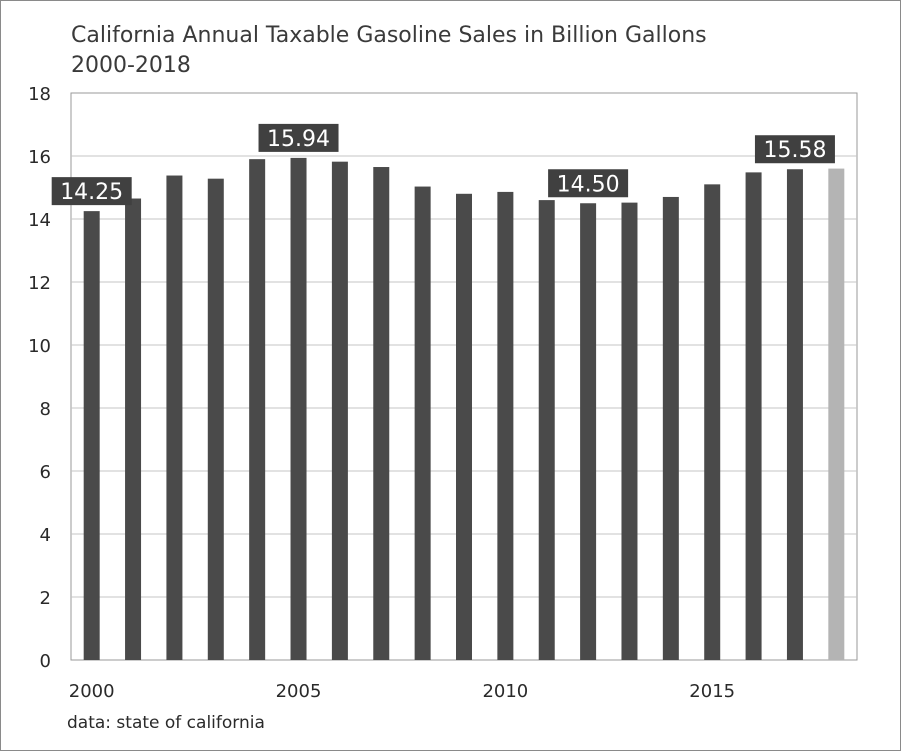 Image resolution: width=903 pixels, height=756 pixels. I want to click on y-tick-label: 4, so click(45, 535).